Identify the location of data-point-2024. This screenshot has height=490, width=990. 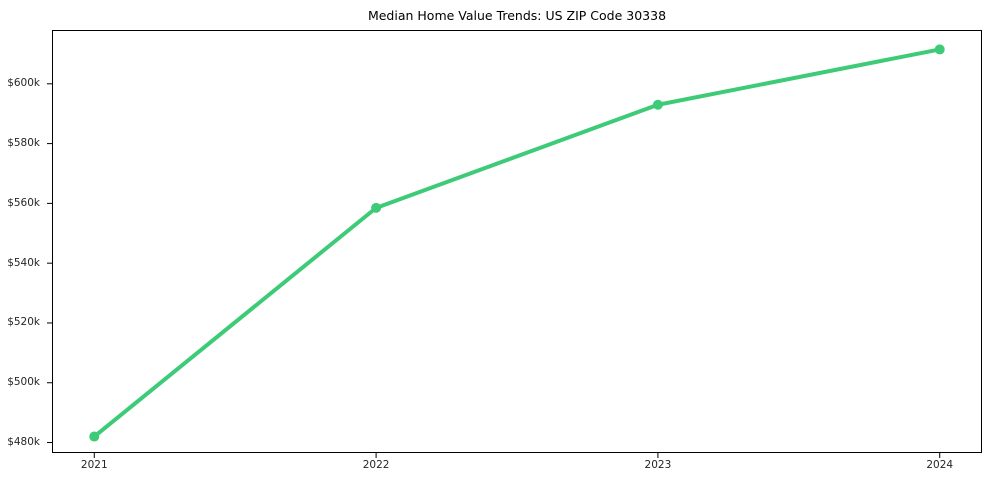
(939, 49).